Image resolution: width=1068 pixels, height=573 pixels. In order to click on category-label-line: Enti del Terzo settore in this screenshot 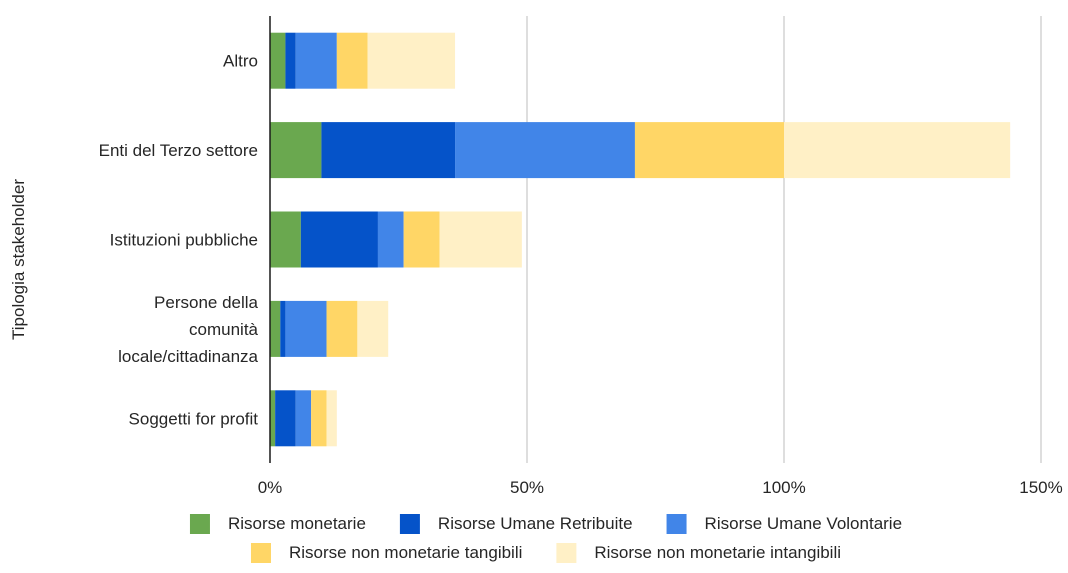, I will do `click(178, 150)`.